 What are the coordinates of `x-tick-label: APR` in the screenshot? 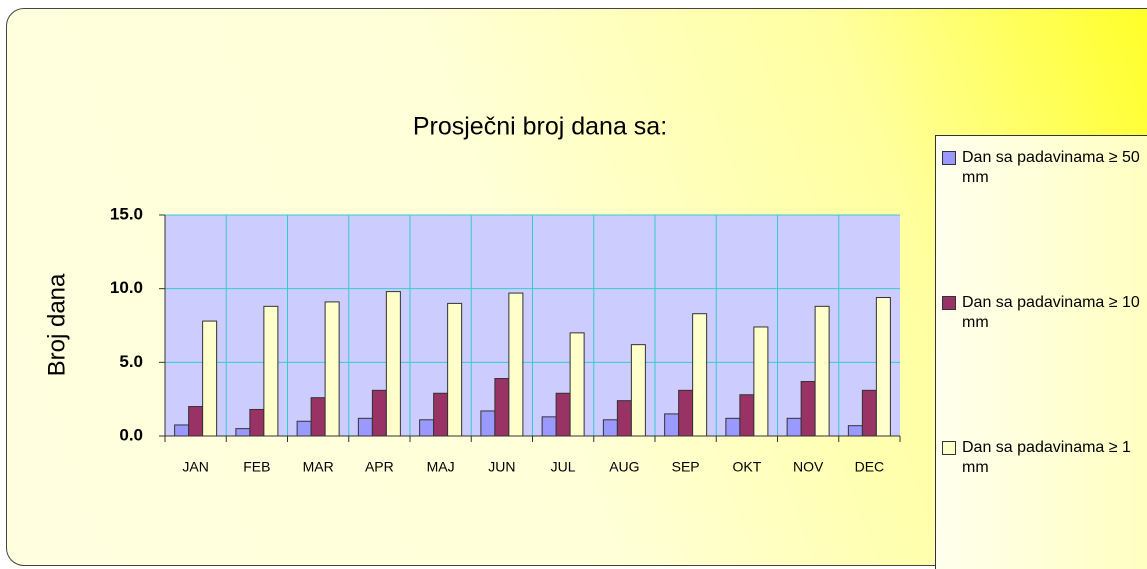 It's located at (379, 467).